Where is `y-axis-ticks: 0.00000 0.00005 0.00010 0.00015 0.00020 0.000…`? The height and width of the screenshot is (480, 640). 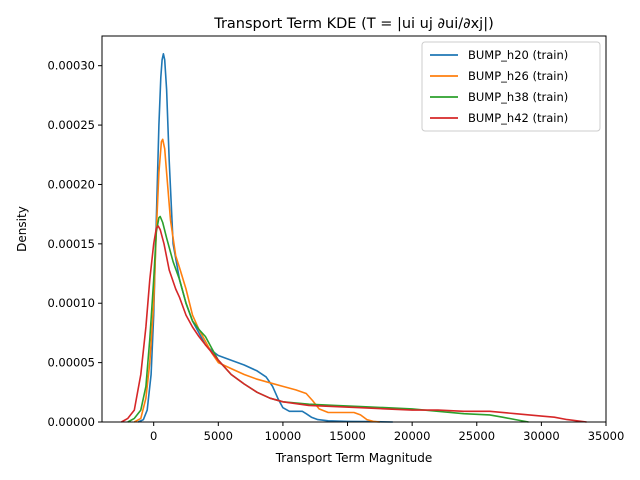
y-axis-ticks: 0.00000 0.00005 0.00010 0.00015 0.00020 0.000… is located at coordinates (74, 244).